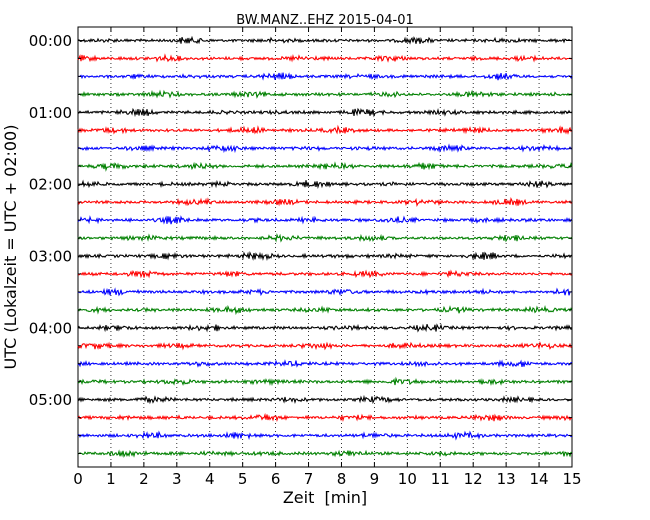 The width and height of the screenshot is (650, 520). What do you see at coordinates (50, 400) in the screenshot?
I see `y-tick-label: 05:00` at bounding box center [50, 400].